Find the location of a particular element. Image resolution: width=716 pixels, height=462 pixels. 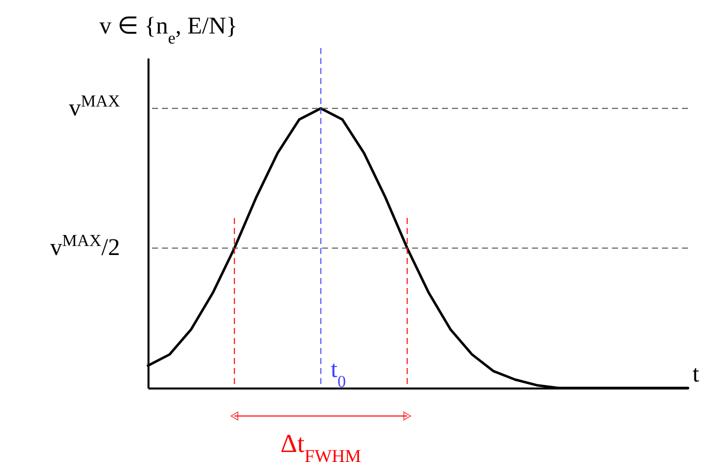

annotation: t$_{0}$ is located at coordinates (338, 373).